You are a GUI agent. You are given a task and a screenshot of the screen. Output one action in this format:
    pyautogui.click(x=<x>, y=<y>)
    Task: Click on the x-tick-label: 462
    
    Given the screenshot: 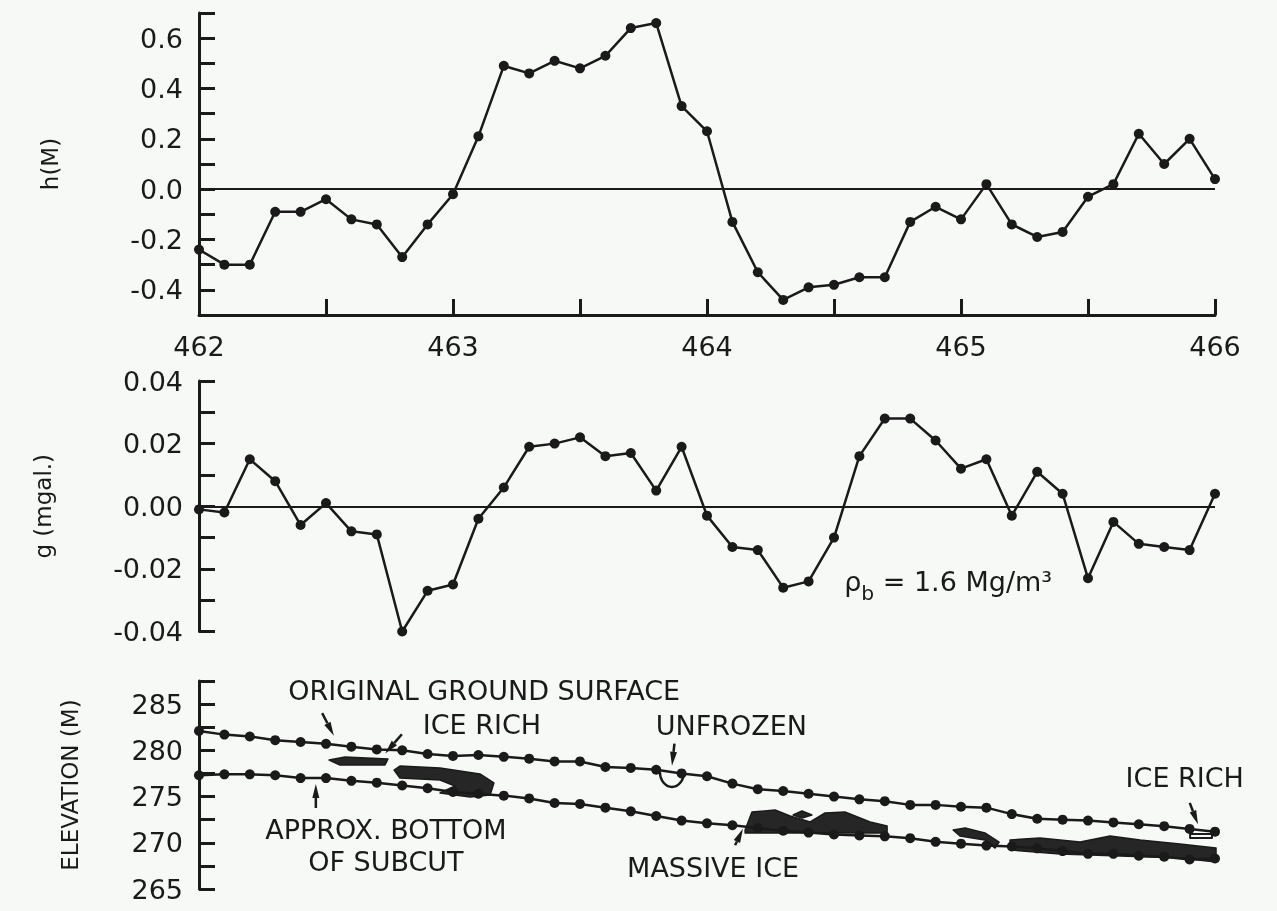 What is the action you would take?
    pyautogui.click(x=199, y=346)
    